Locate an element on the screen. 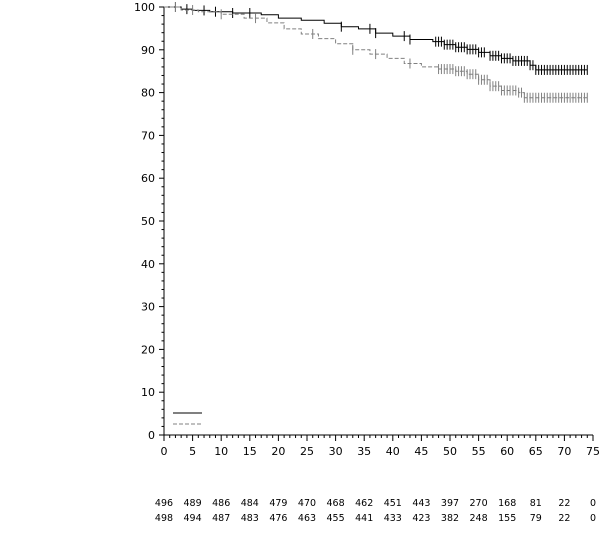 This screenshot has height=538, width=600. risk-count: 79 is located at coordinates (536, 518).